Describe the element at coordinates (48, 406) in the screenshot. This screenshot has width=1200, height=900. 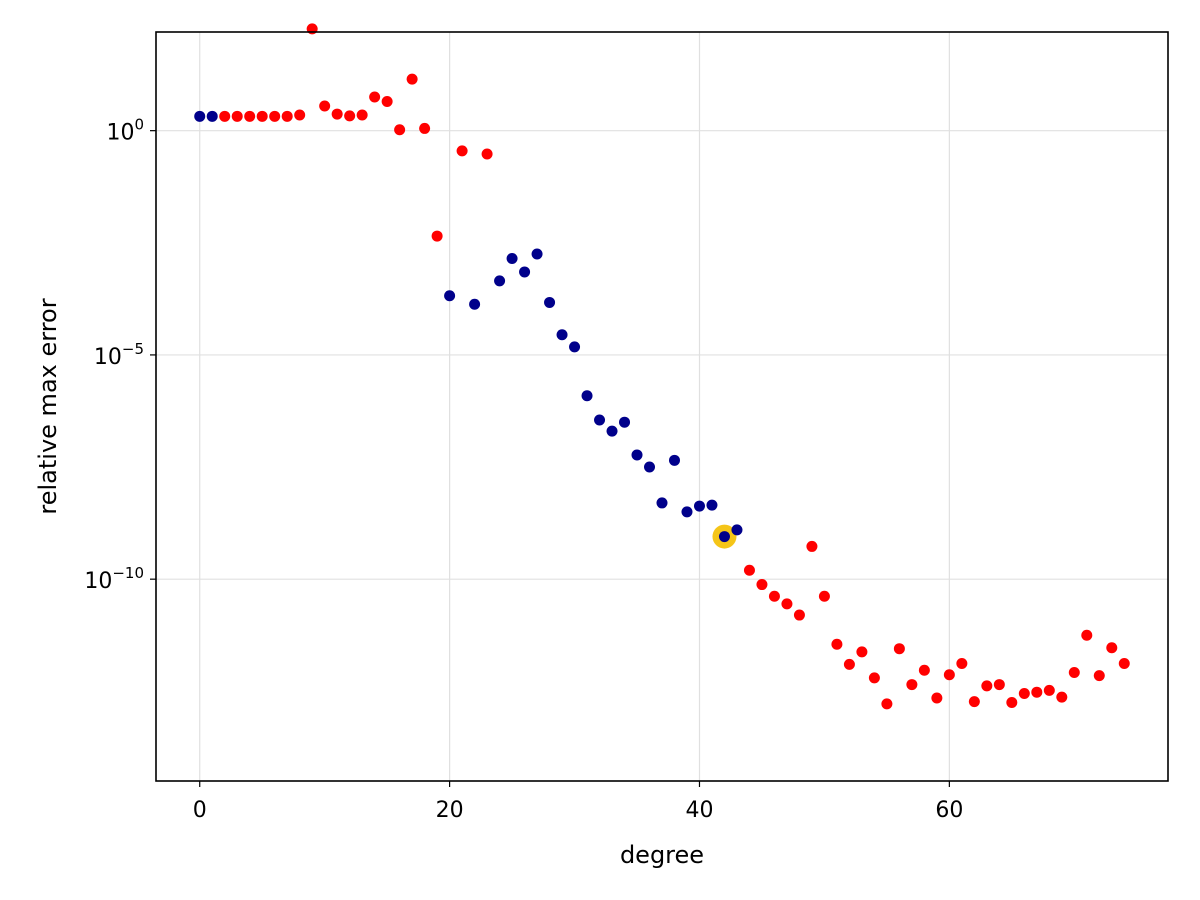
I see `y-axis-label: relative max error` at that location.